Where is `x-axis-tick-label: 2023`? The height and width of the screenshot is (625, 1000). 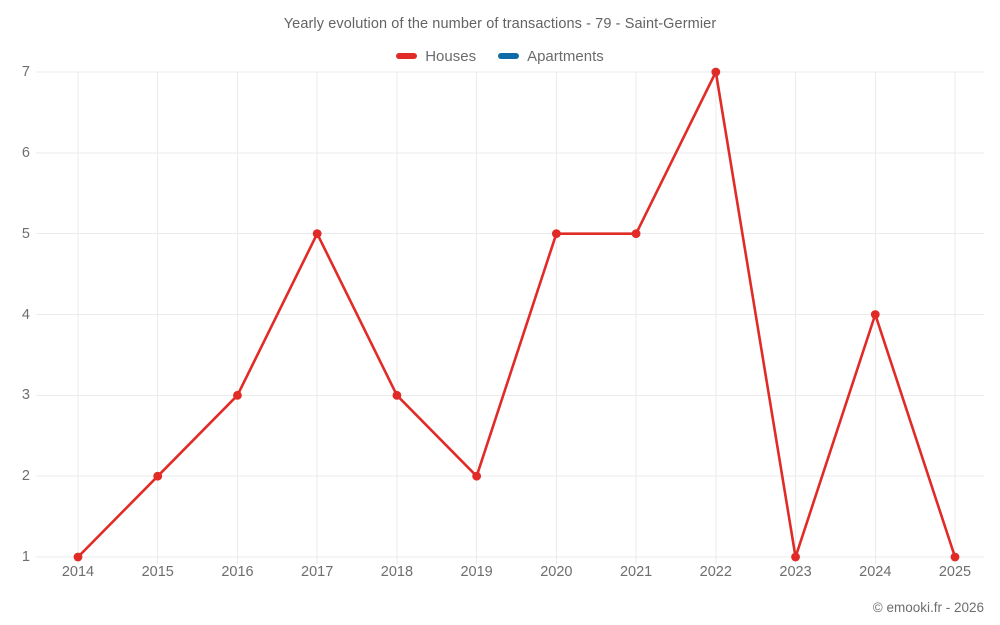
x-axis-tick-label: 2023 is located at coordinates (795, 572).